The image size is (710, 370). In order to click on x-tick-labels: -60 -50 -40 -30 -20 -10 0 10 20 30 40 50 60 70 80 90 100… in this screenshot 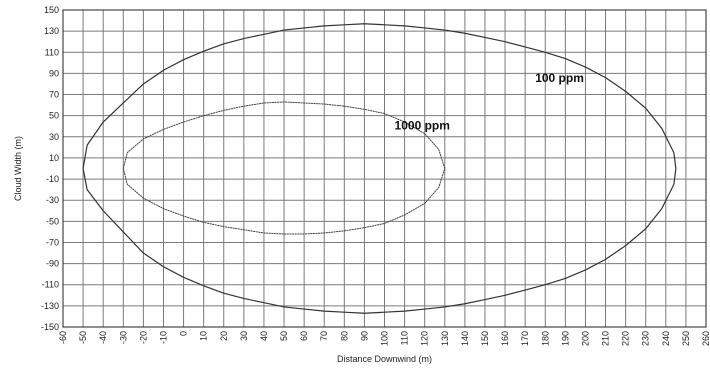, I will do `click(384, 338)`.